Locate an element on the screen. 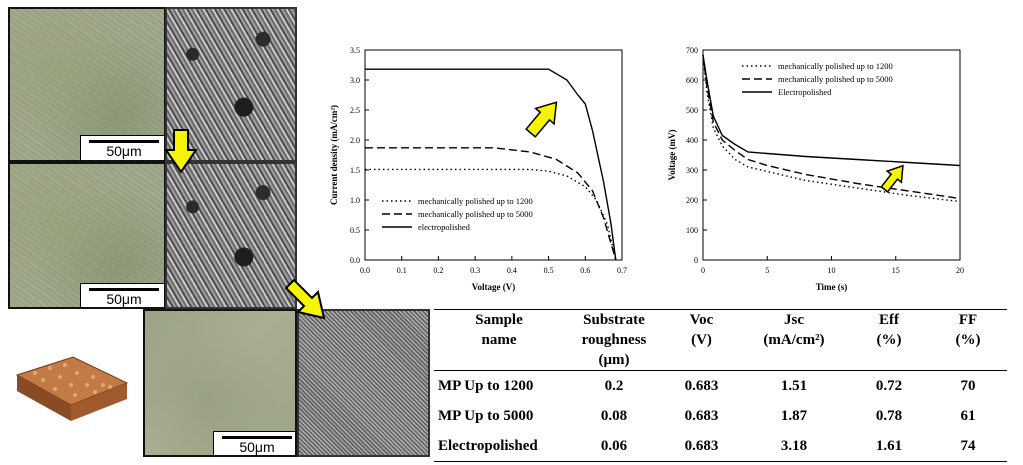 Image resolution: width=1023 pixels, height=465 pixels. table-column-header: Jsc (mA/cm²) is located at coordinates (794, 340).